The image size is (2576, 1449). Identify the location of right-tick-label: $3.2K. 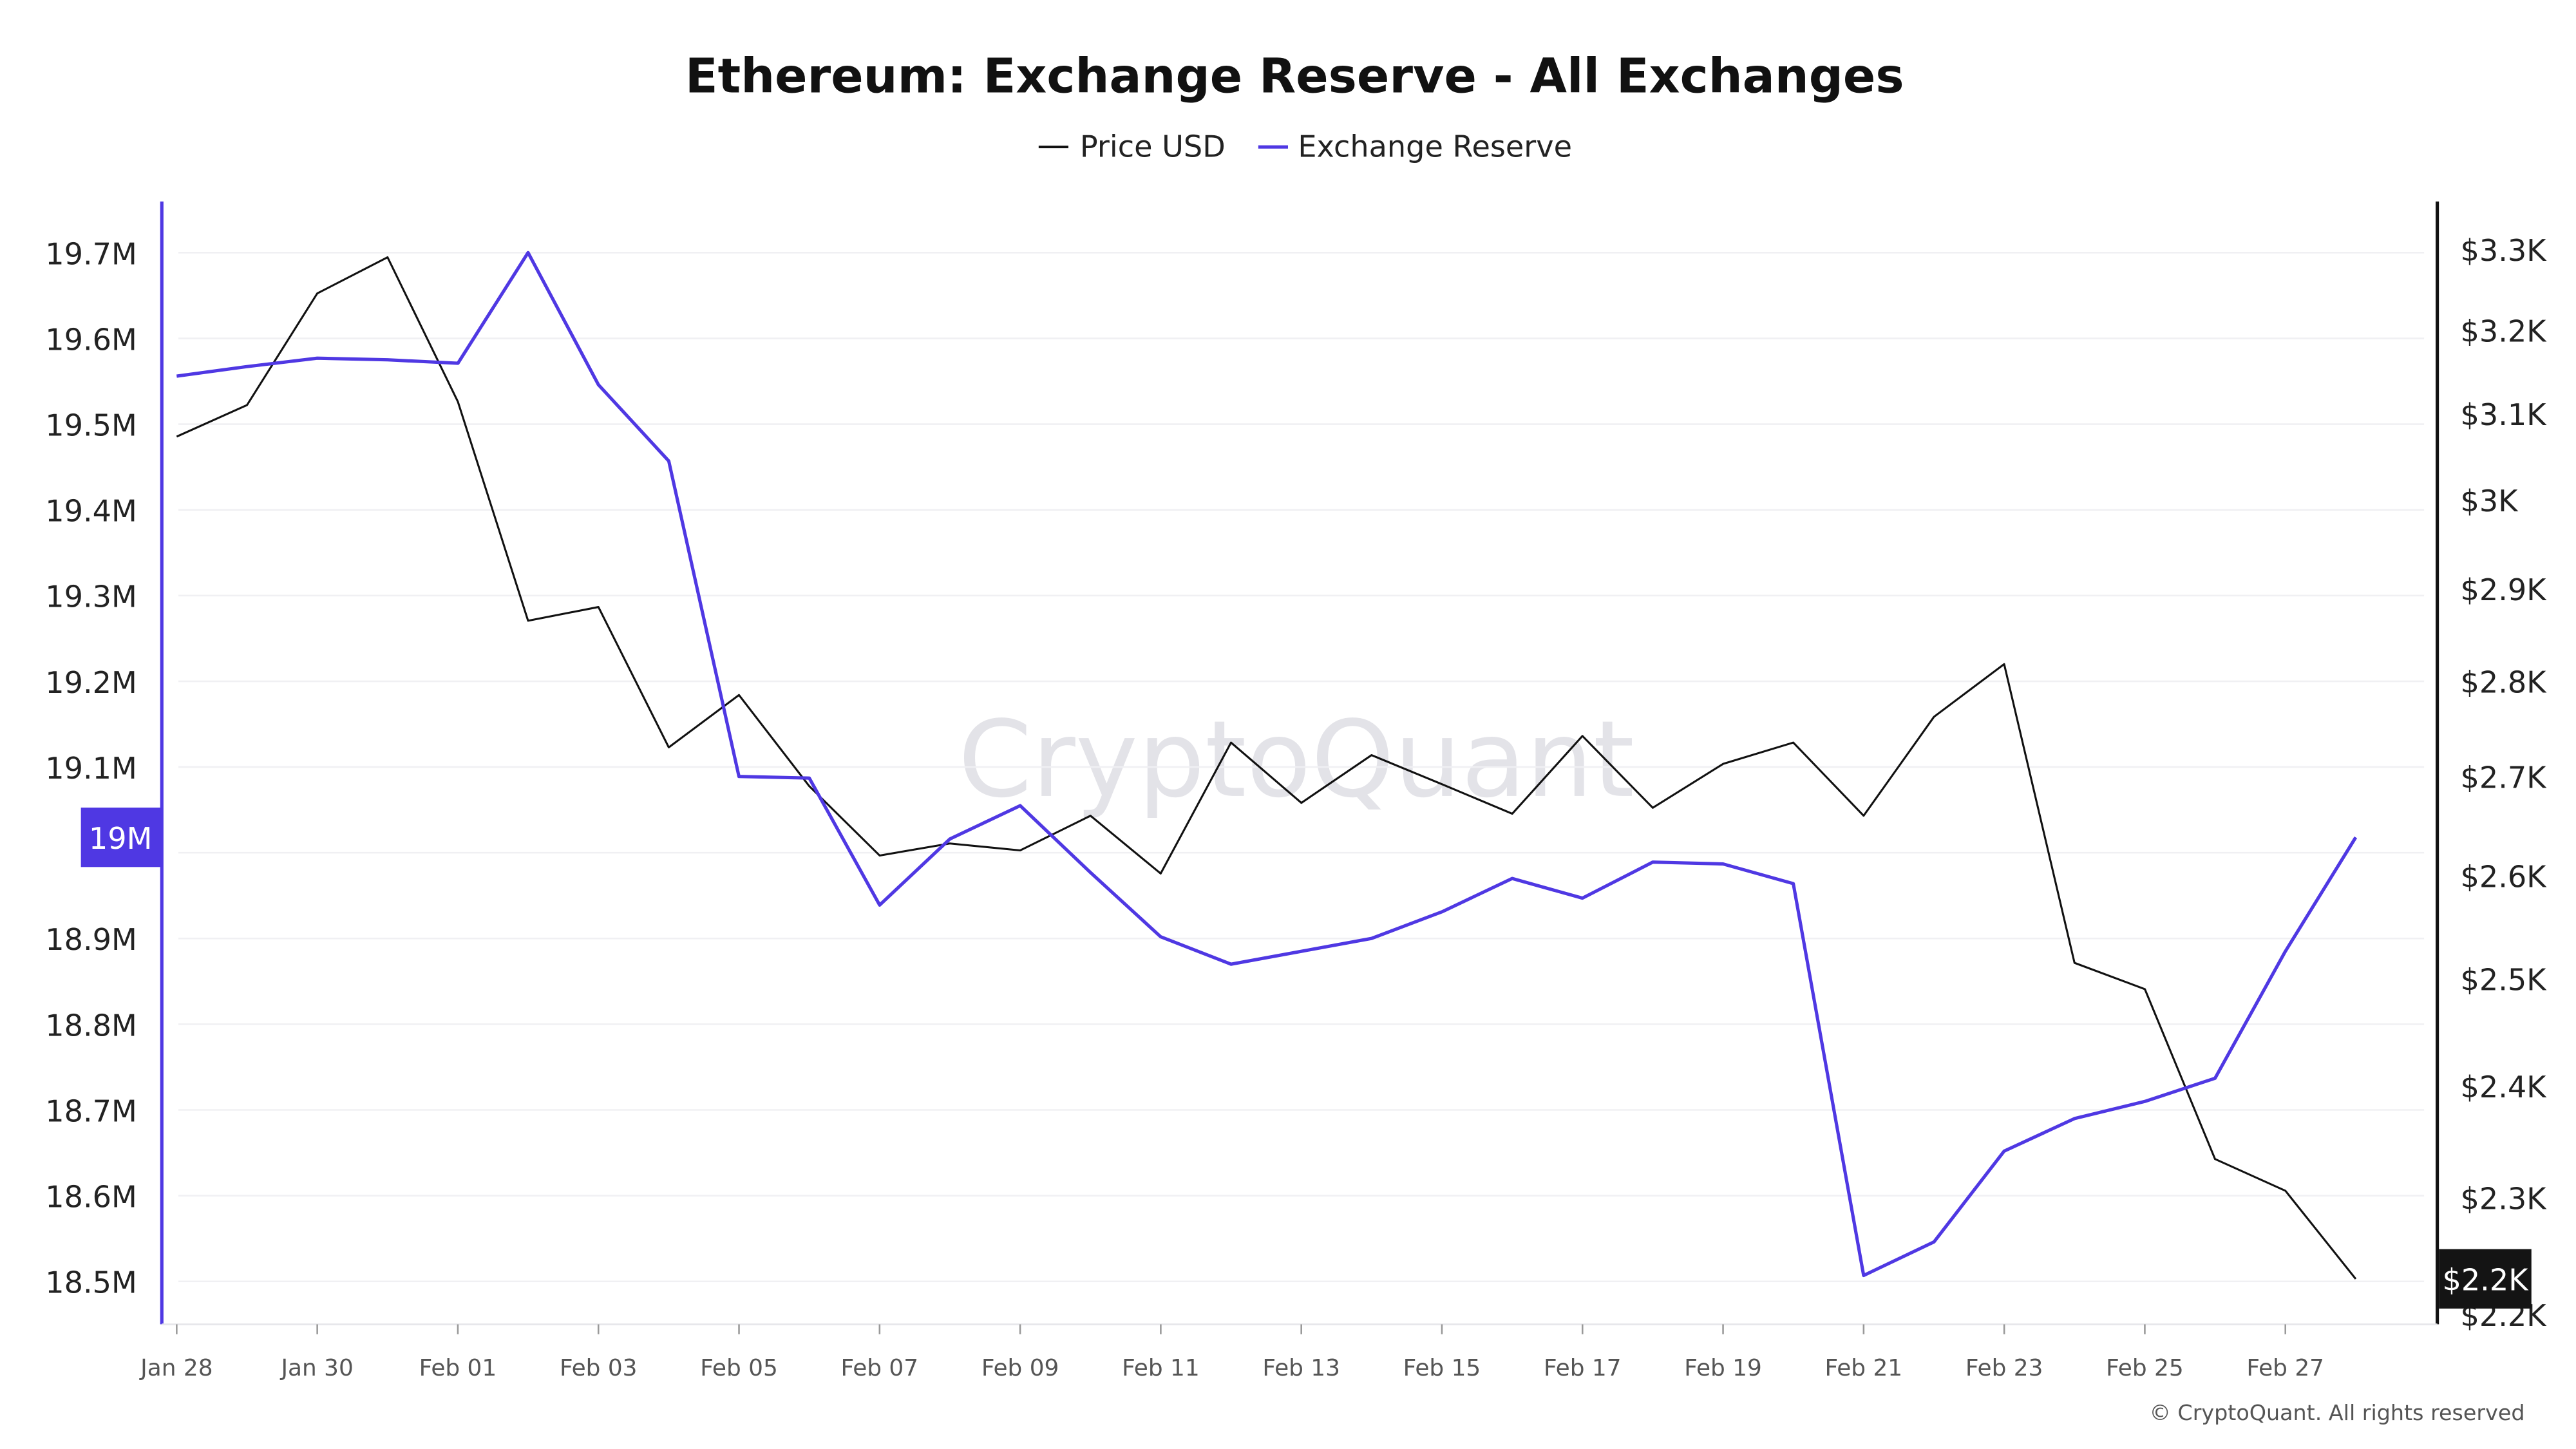
(2504, 332).